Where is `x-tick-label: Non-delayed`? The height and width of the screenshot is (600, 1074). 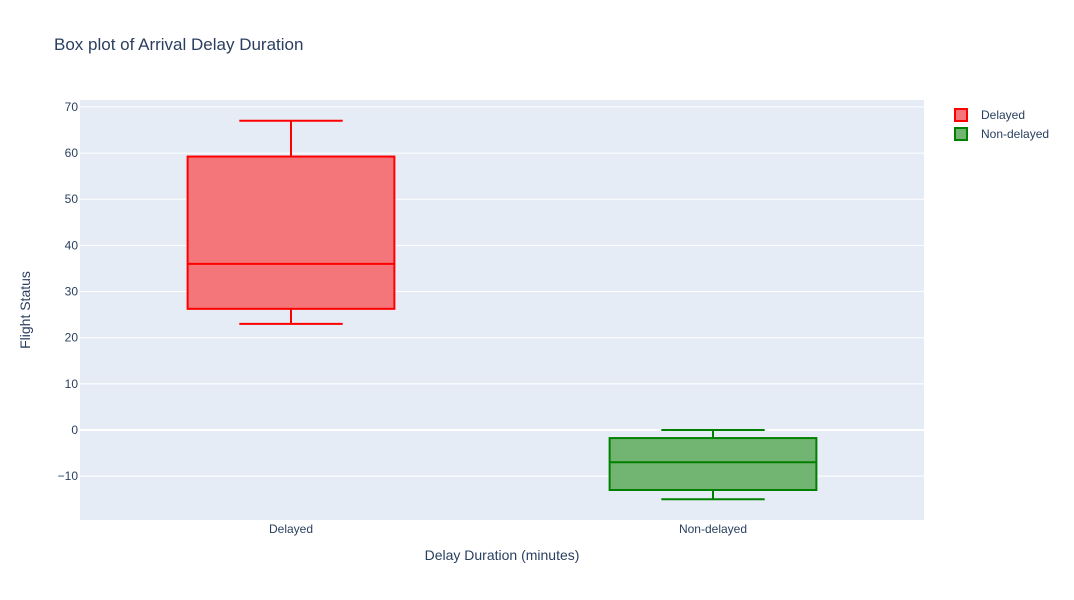
x-tick-label: Non-delayed is located at coordinates (713, 529).